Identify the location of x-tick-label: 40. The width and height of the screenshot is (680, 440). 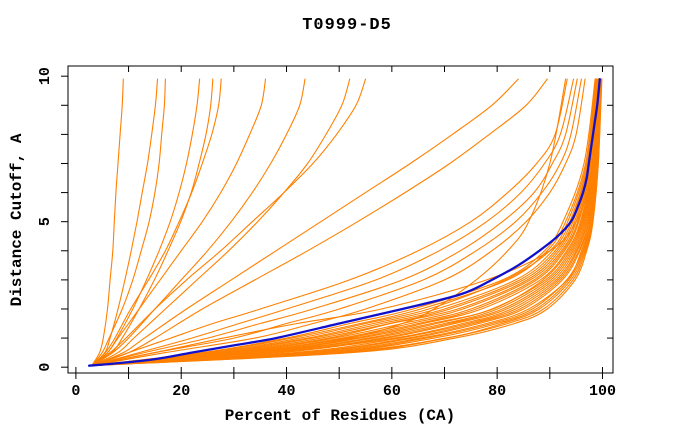
(287, 391).